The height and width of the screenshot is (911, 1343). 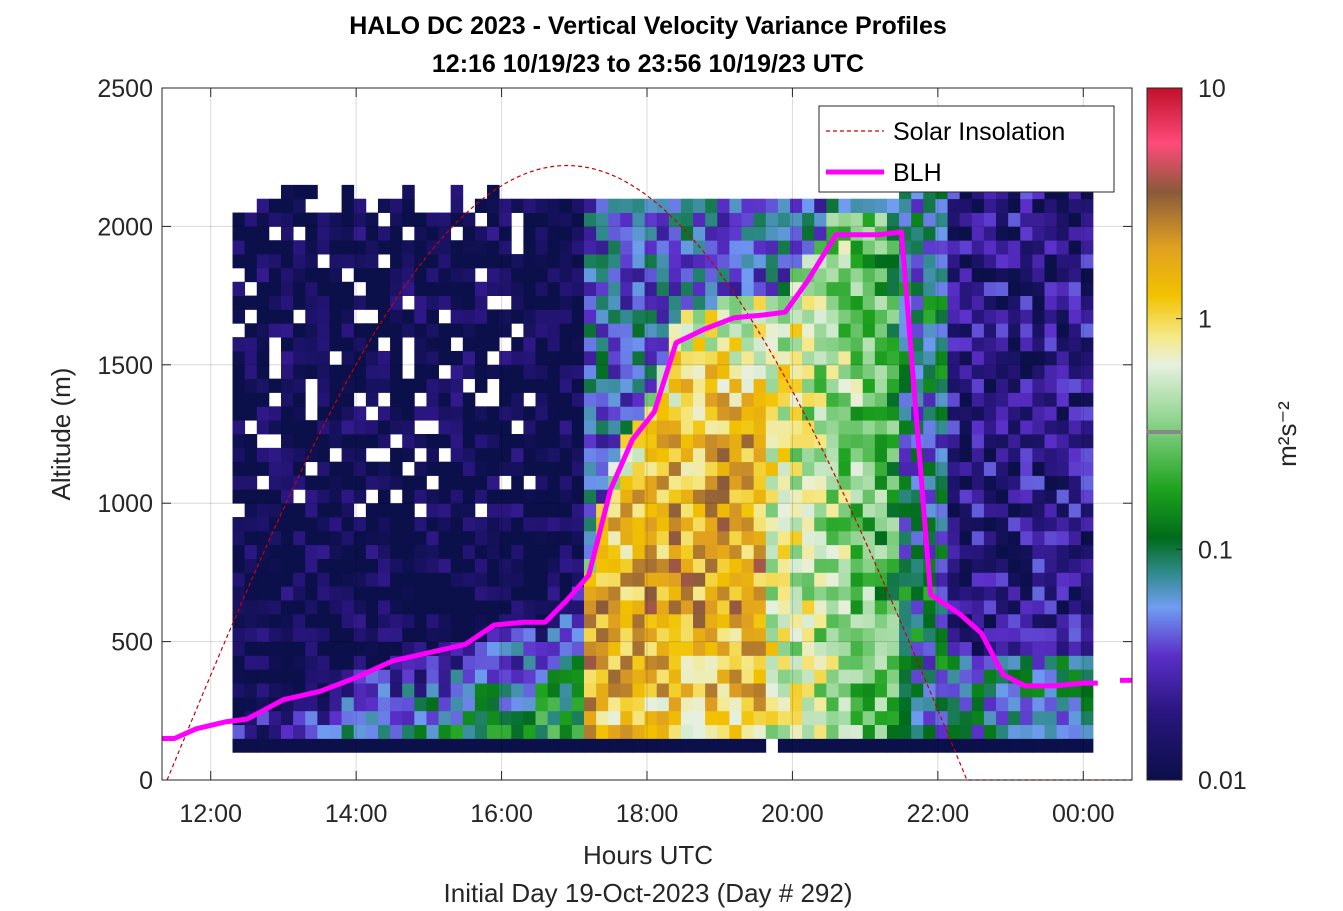 What do you see at coordinates (648, 893) in the screenshot?
I see `x-axis-sublabel: Initial Day 19-Oct-2023 (Day # 292)` at bounding box center [648, 893].